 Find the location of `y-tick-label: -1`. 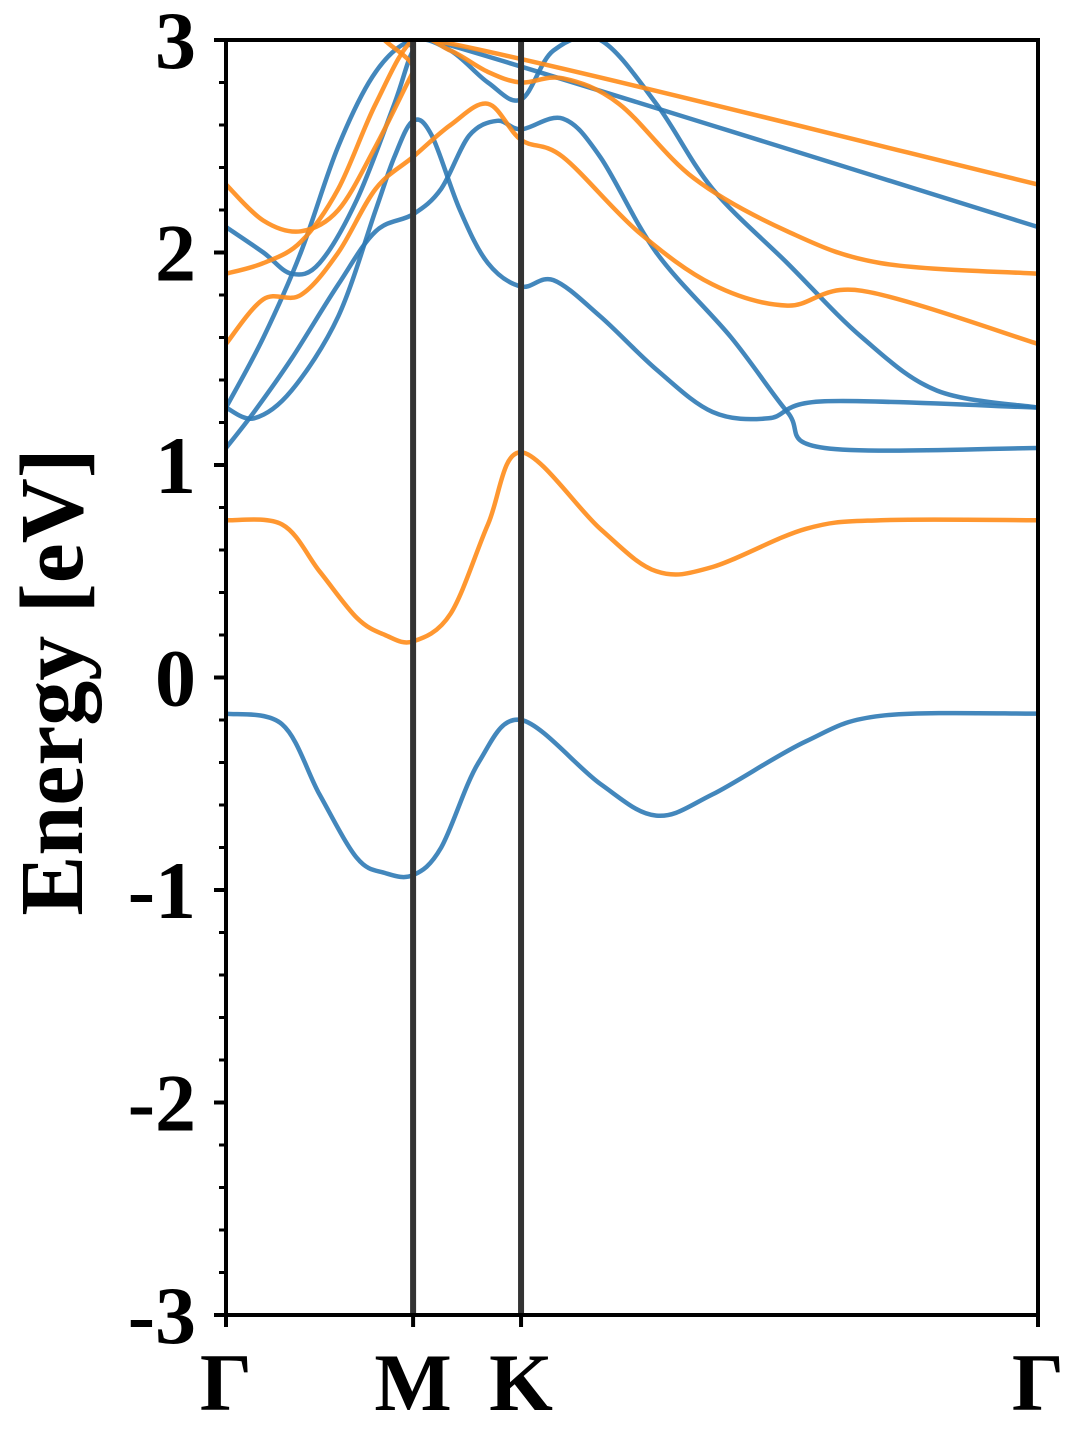

y-tick-label: -1 is located at coordinates (162, 890).